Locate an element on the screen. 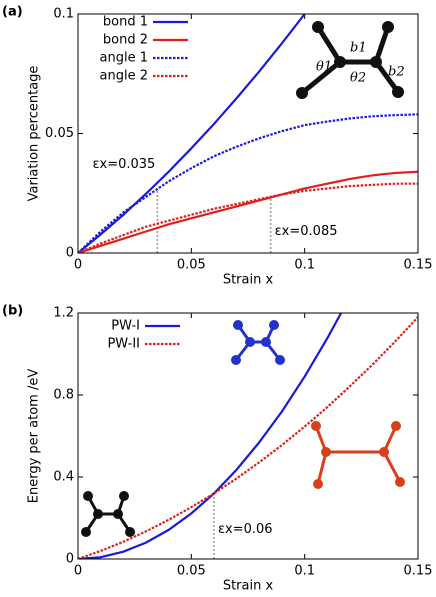 The height and width of the screenshot is (597, 436). legend-label: bond 2 is located at coordinates (125, 40).